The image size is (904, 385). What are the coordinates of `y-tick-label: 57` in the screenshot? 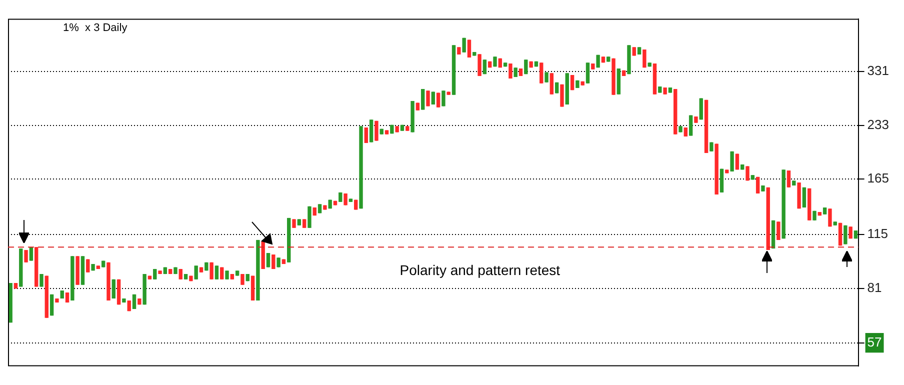 It's located at (874, 342).